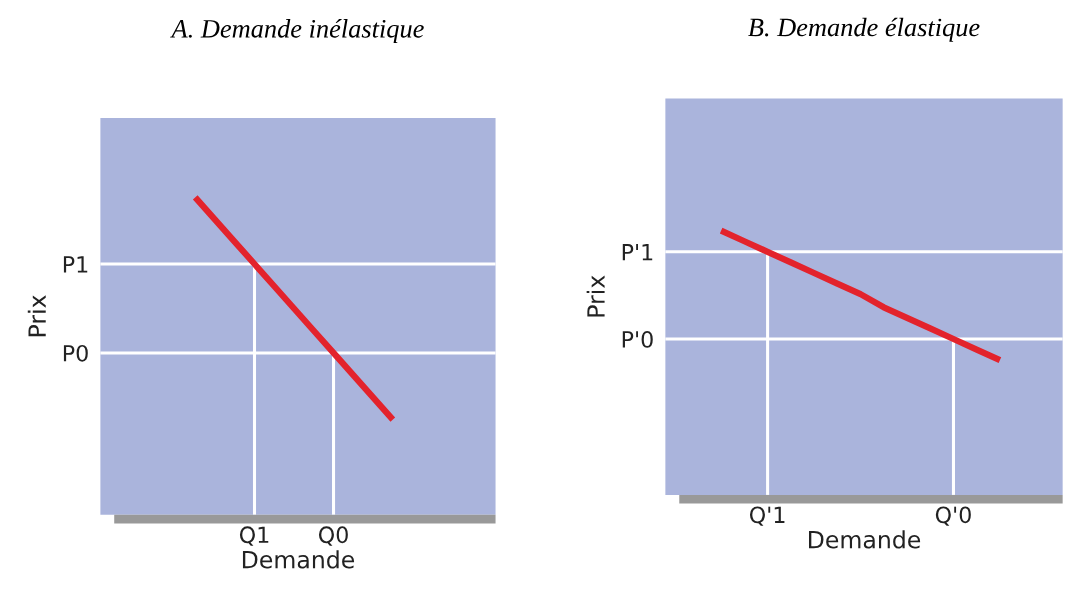 This screenshot has height=605, width=1068. I want to click on x-tick-label: Q'1, so click(767, 516).